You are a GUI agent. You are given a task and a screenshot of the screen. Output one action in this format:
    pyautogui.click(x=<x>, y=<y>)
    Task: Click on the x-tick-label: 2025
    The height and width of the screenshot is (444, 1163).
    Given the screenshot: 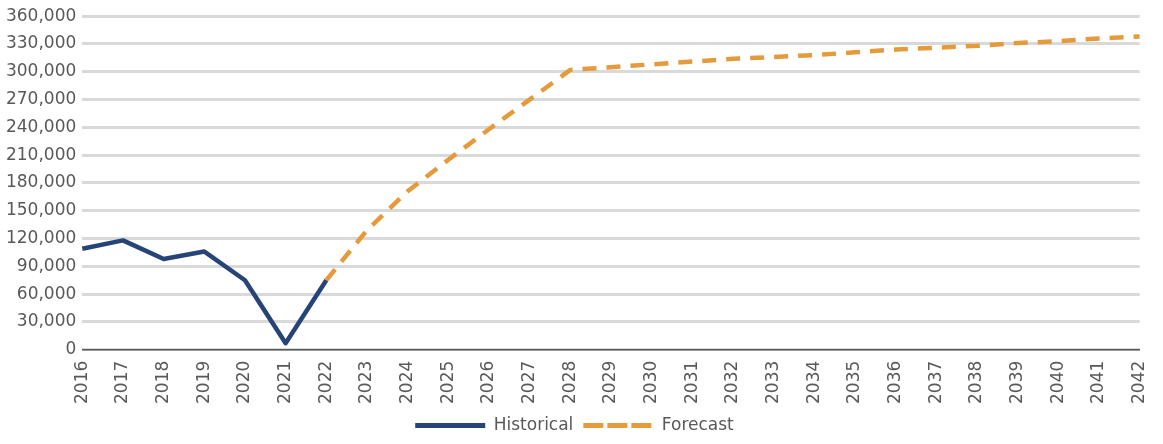 What is the action you would take?
    pyautogui.click(x=446, y=382)
    